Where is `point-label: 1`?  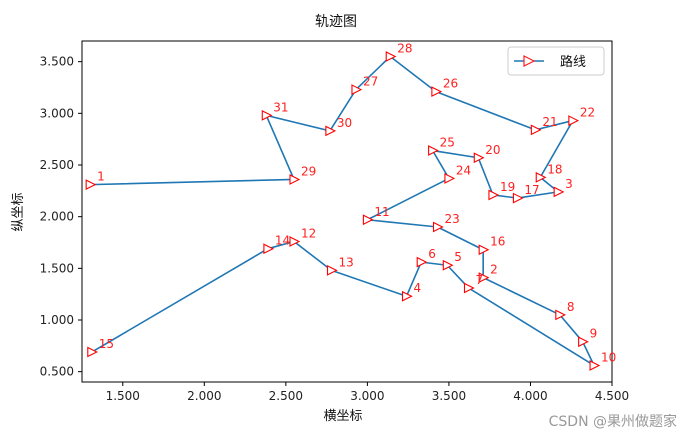
point-label: 1 is located at coordinates (101, 177).